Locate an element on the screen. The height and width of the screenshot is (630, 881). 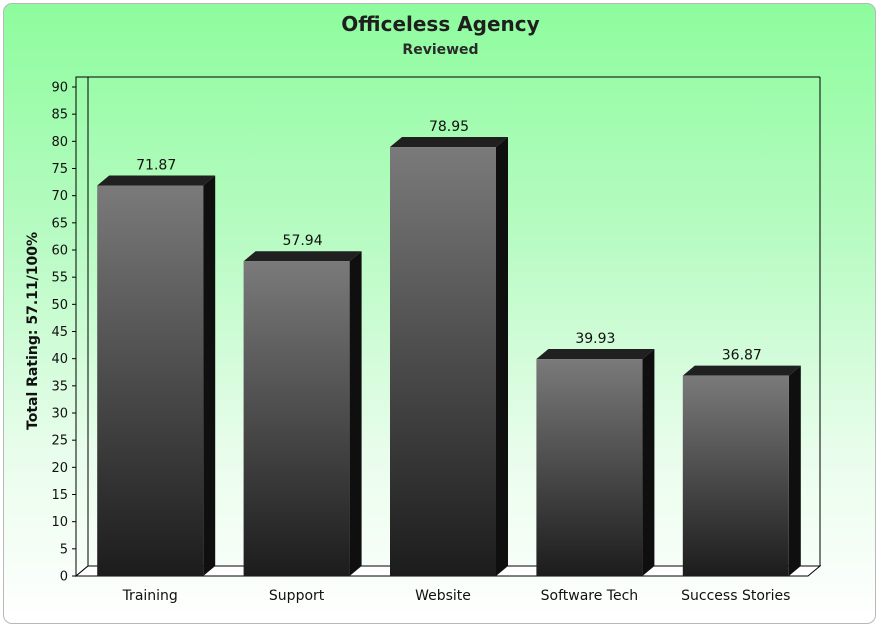
bar-value-label: 57.94 is located at coordinates (303, 241).